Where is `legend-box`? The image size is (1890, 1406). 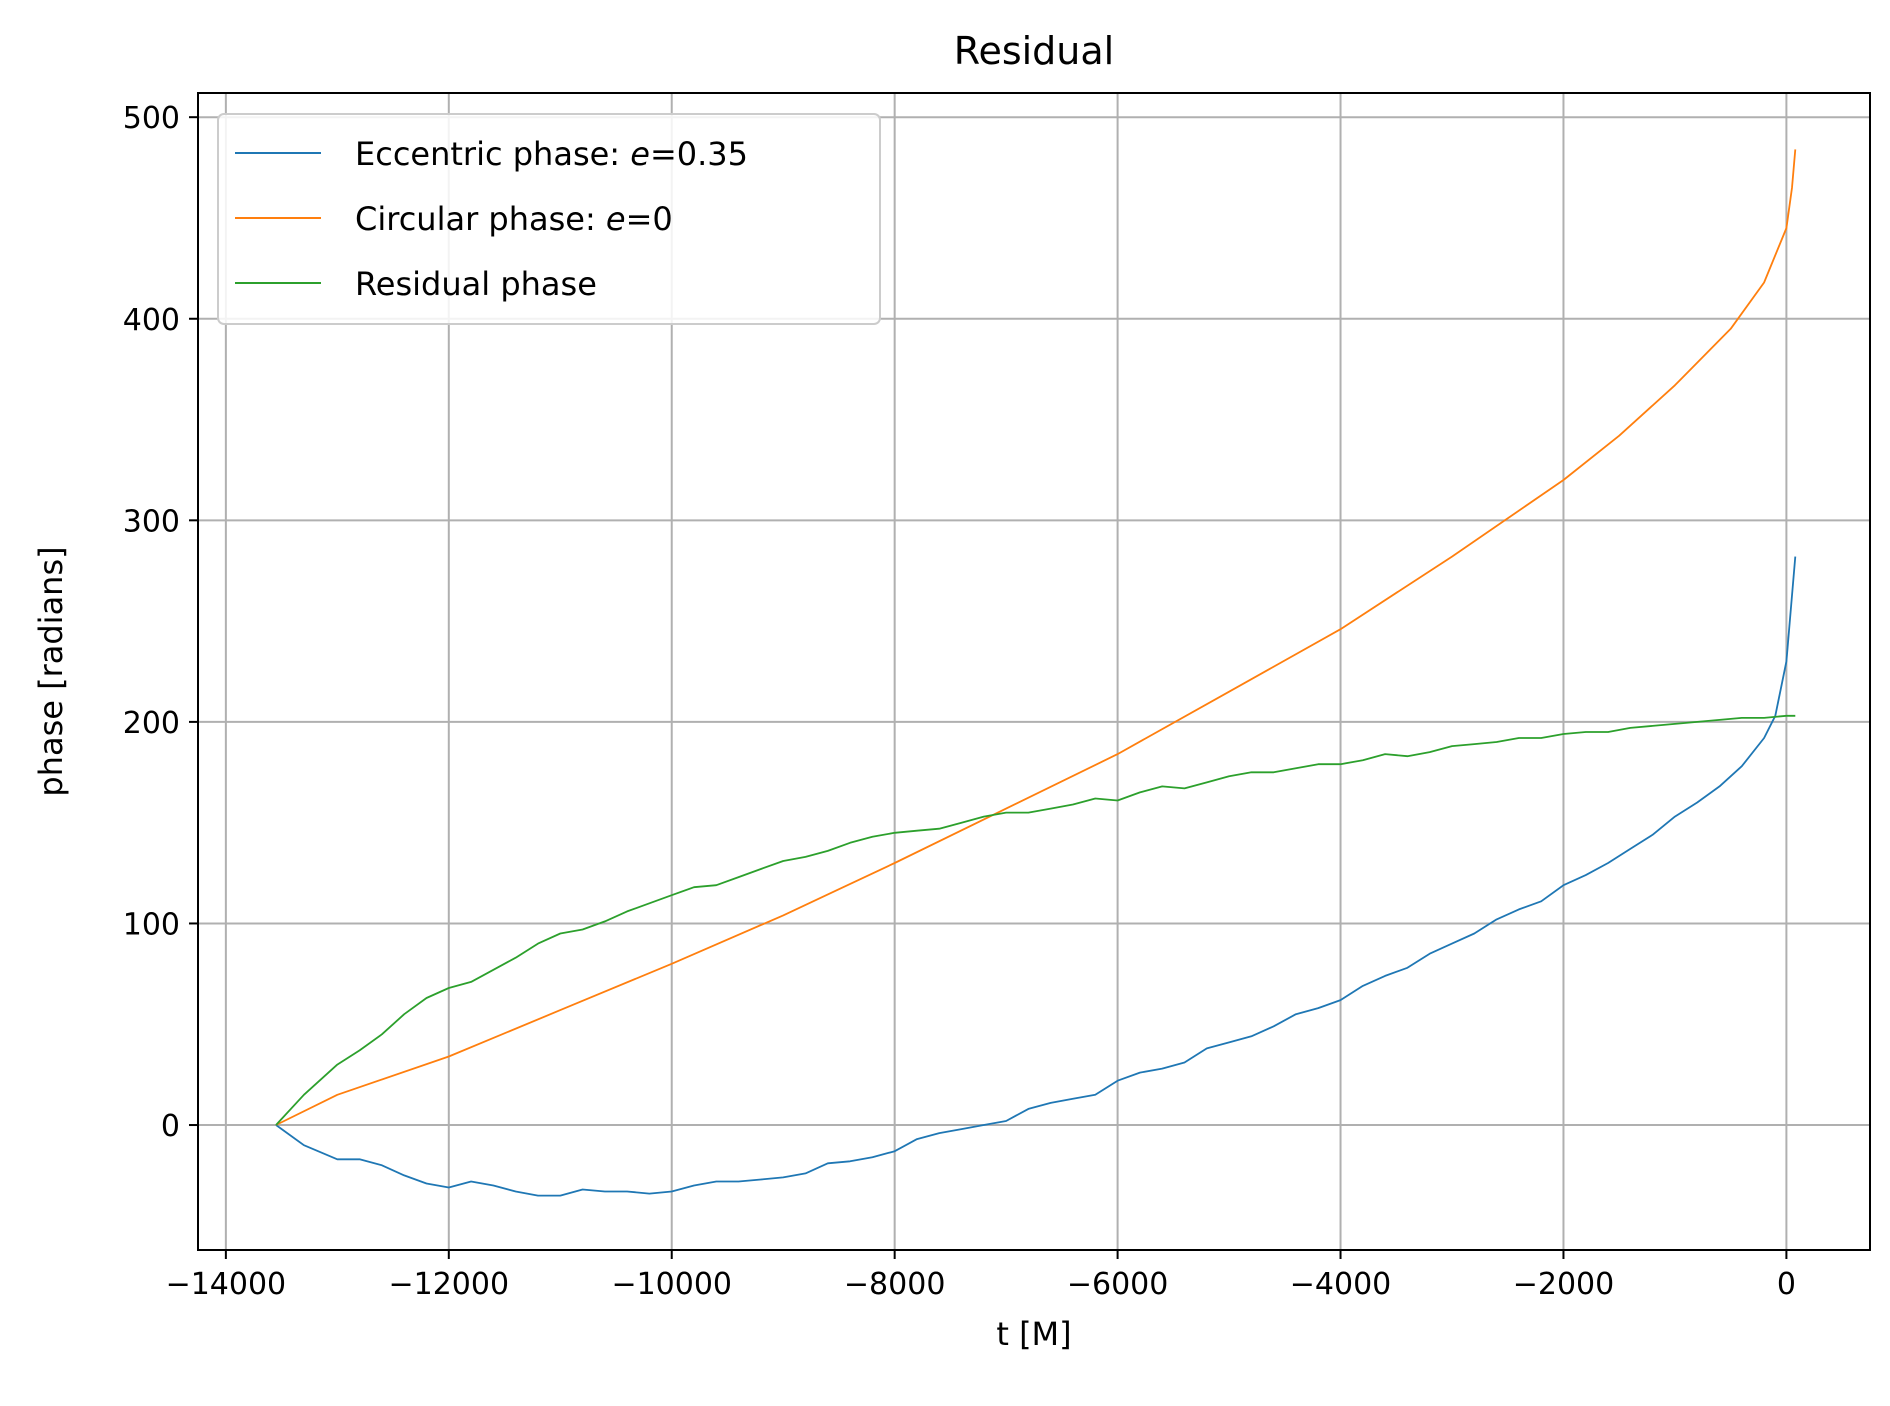 legend-box is located at coordinates (549, 219).